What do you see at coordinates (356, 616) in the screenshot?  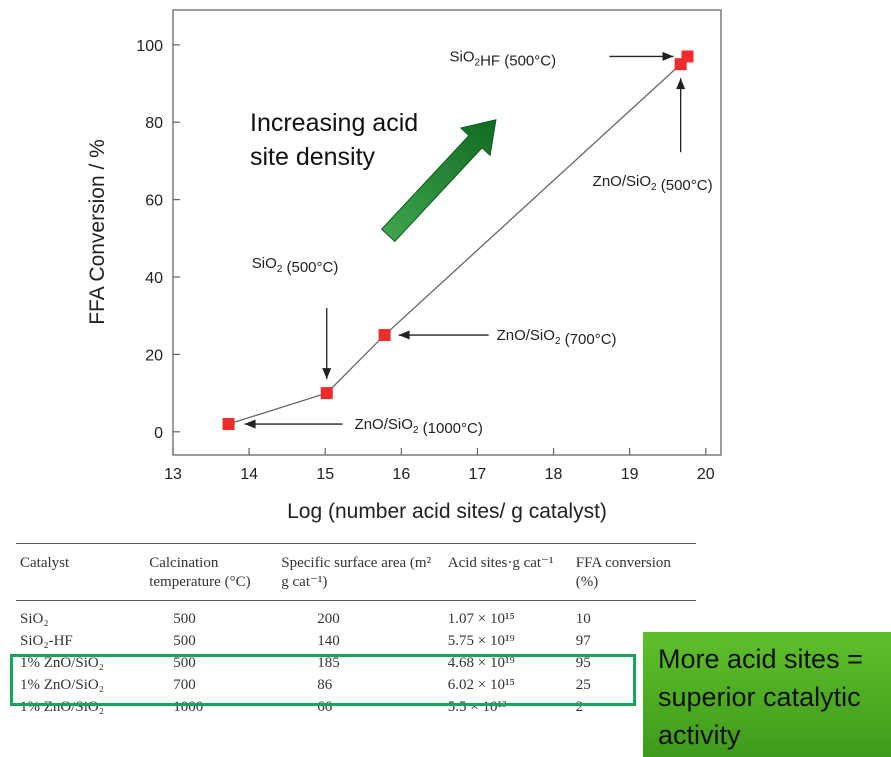 I see `table-row: SiO₂ 500 200 1.07 × 10¹⁵ 10` at bounding box center [356, 616].